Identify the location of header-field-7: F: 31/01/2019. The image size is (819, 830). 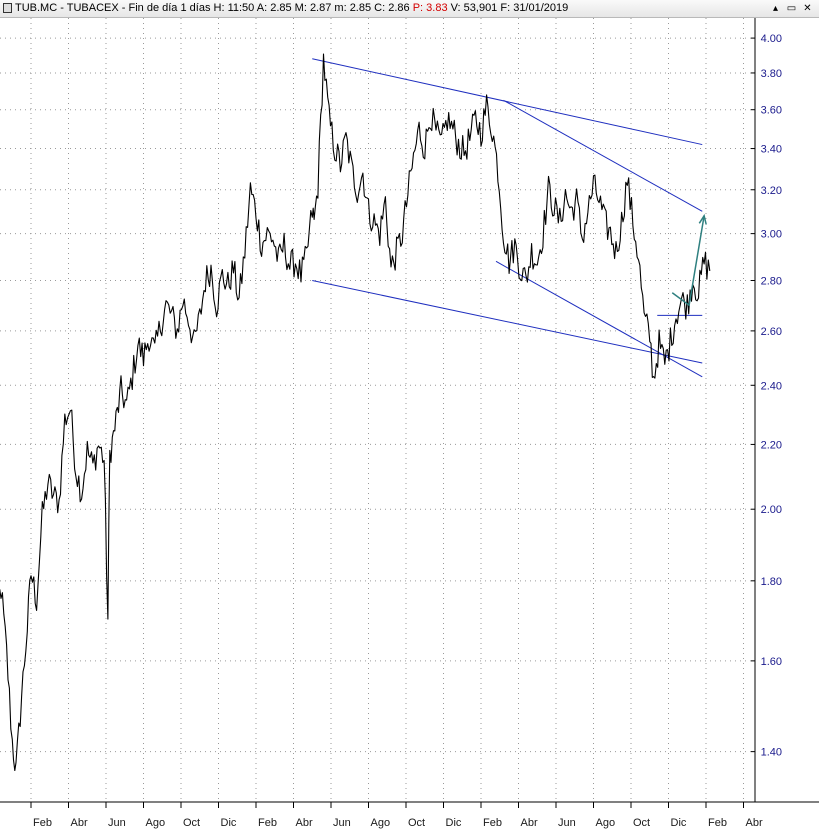
(533, 8).